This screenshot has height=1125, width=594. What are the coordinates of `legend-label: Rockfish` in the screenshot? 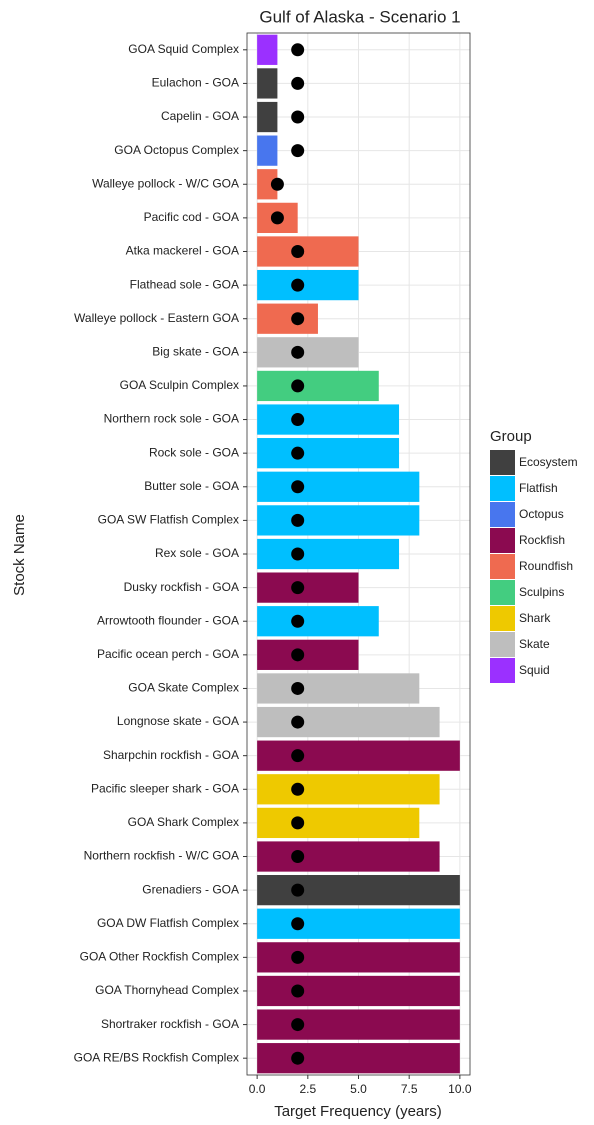 It's located at (542, 540).